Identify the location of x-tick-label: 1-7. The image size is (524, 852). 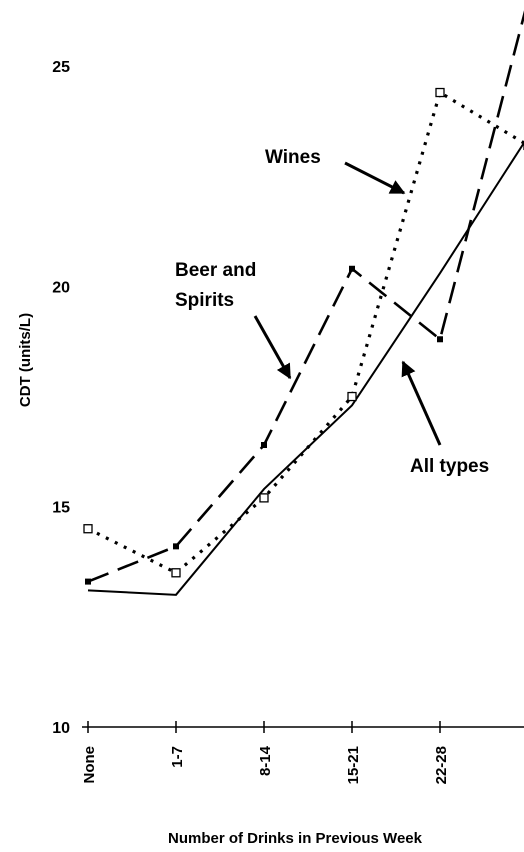
(177, 757).